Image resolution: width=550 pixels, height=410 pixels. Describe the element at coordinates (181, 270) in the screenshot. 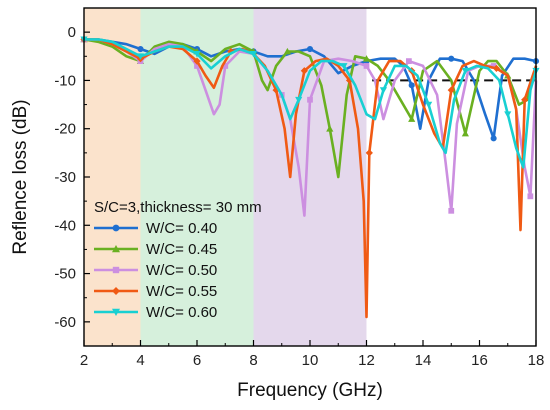

I see `legend-label-2: W/C= 0.50` at that location.